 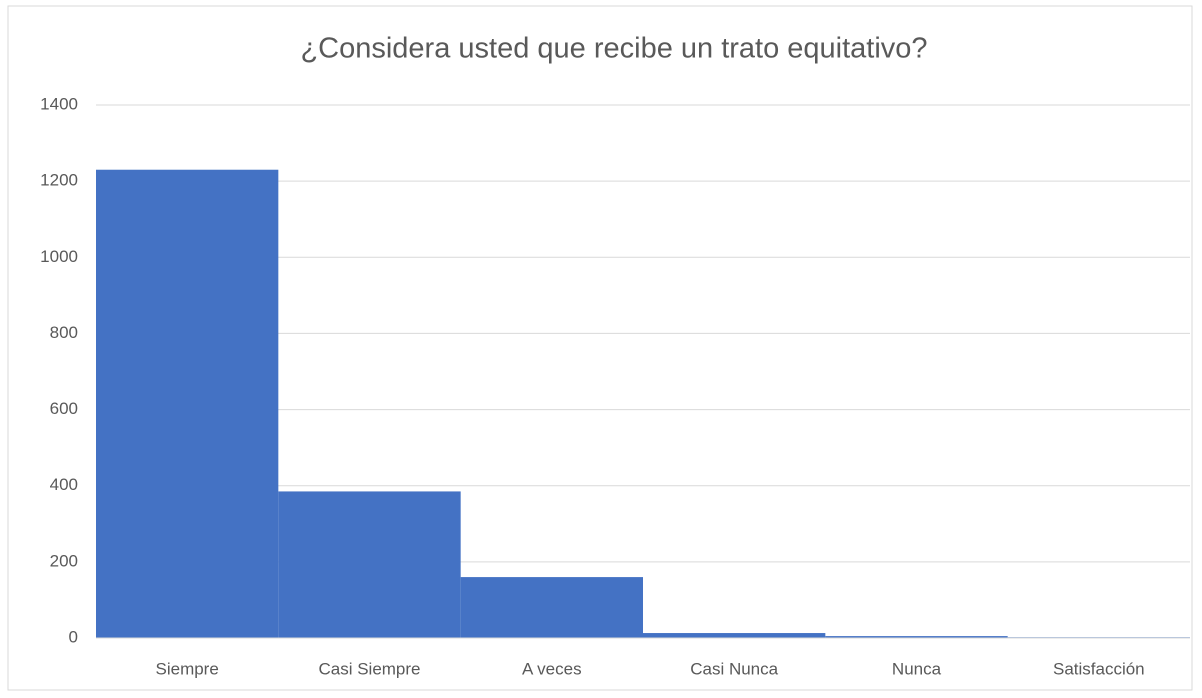 What do you see at coordinates (59, 256) in the screenshot?
I see `y-tick-label: 1000` at bounding box center [59, 256].